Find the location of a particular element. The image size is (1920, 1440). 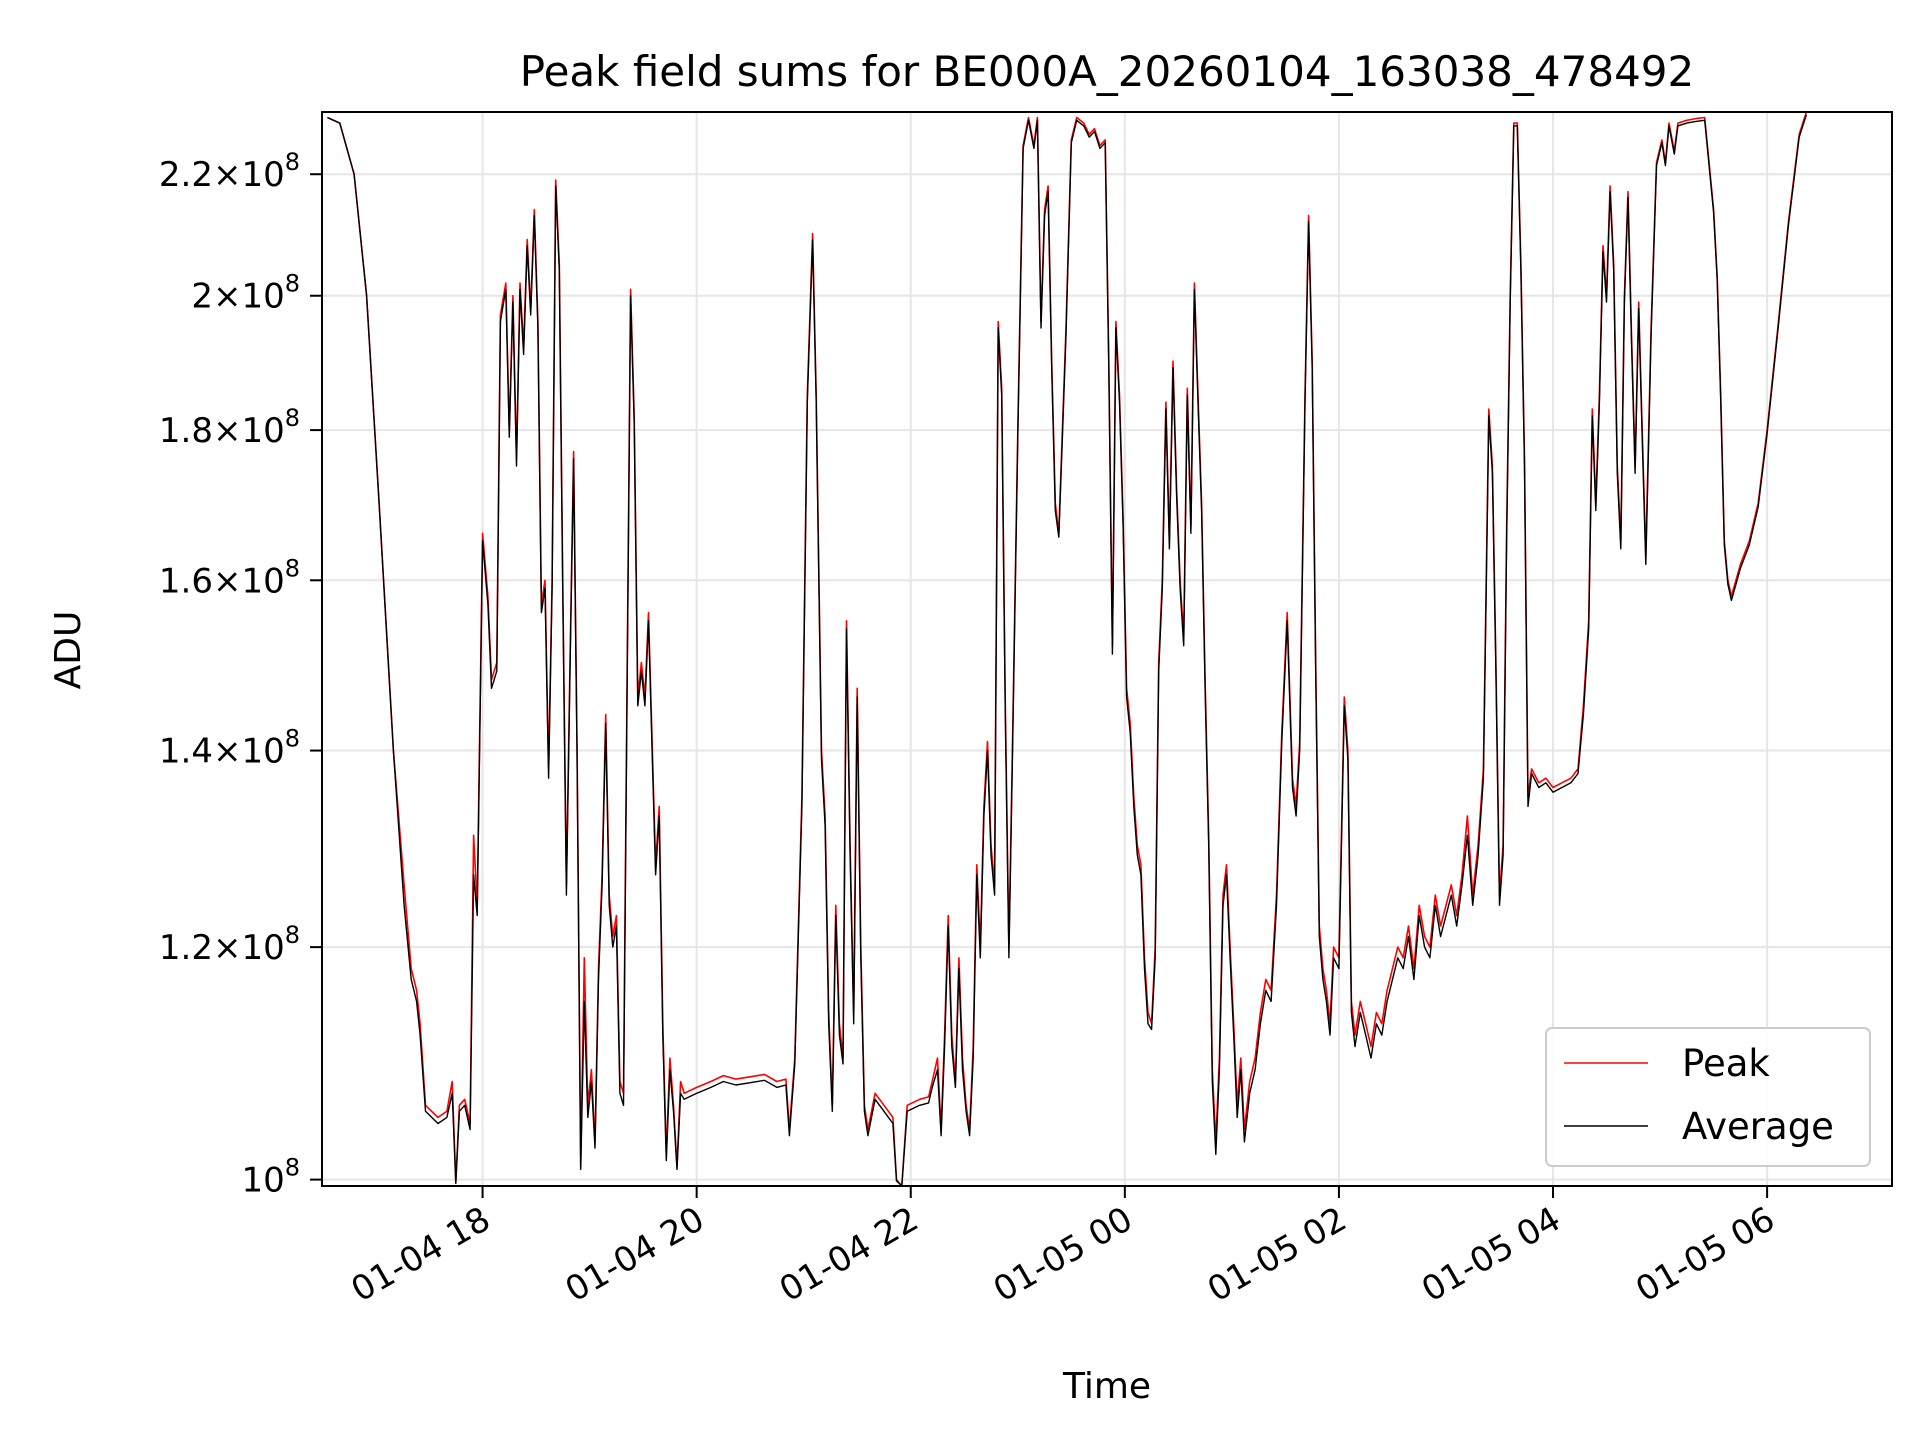

x-axis-label: Time is located at coordinates (1106, 1386).